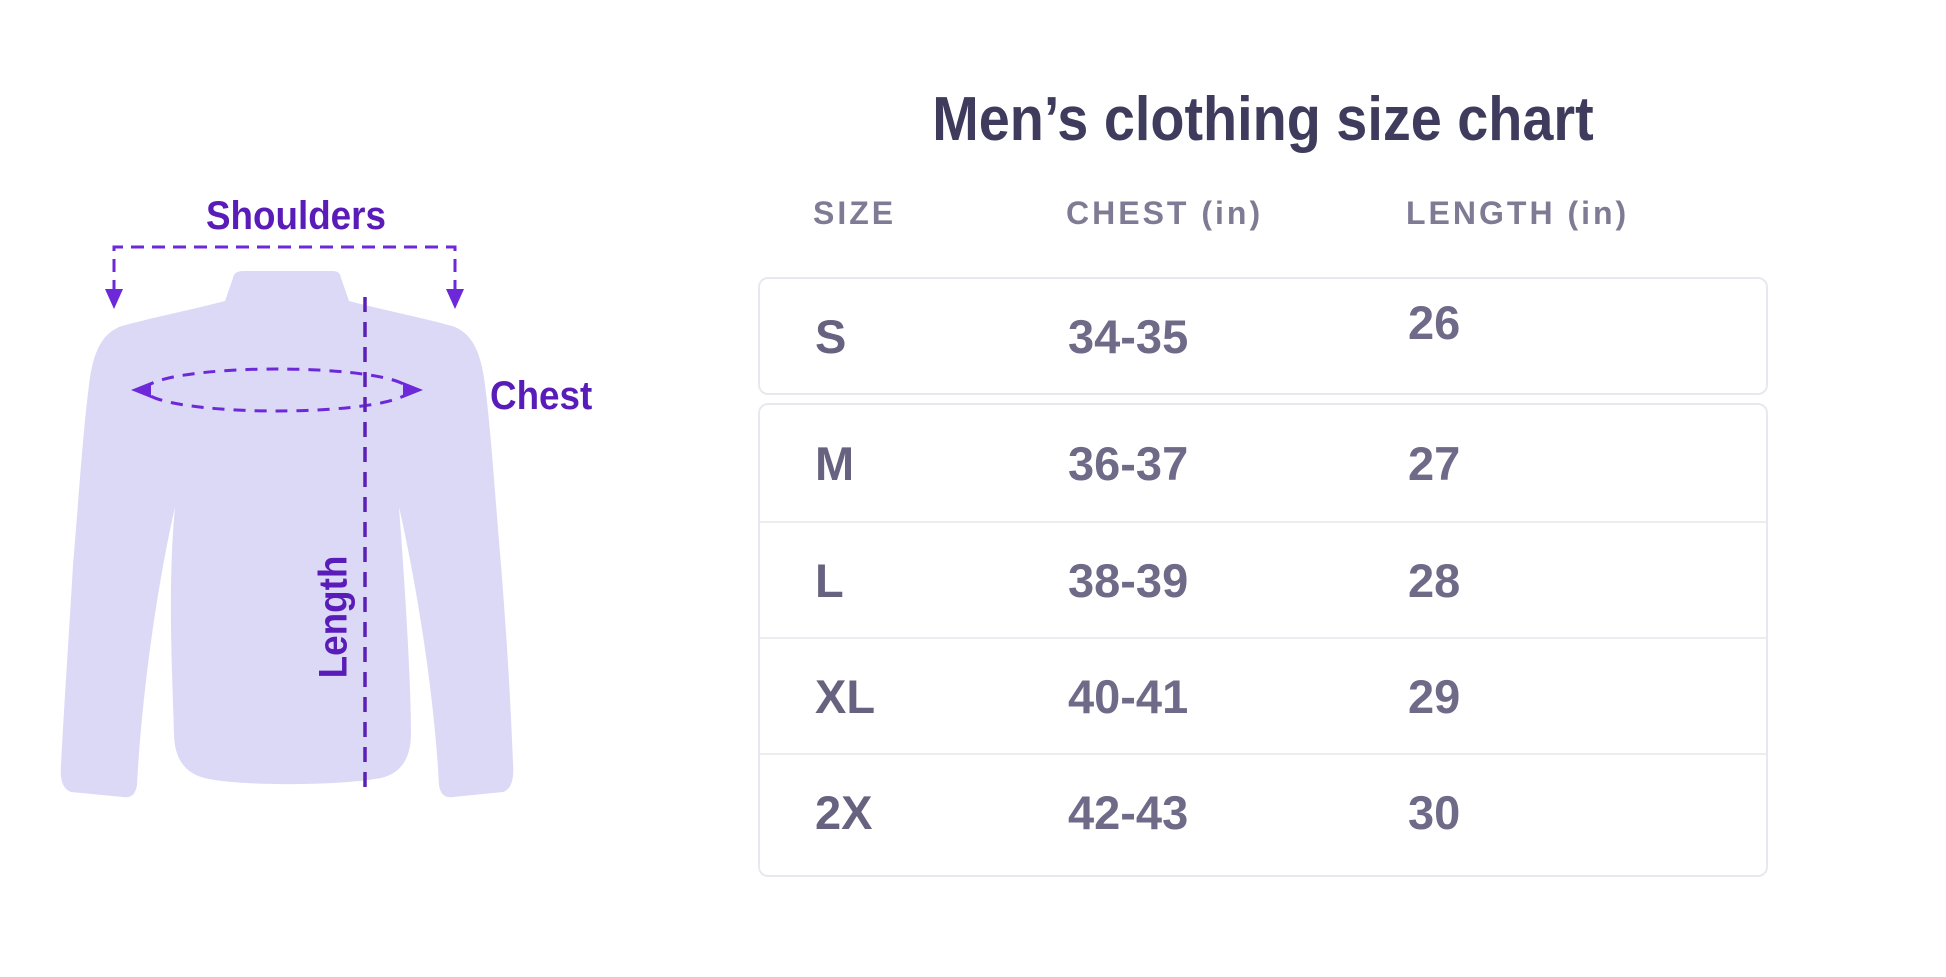 This screenshot has height=977, width=1946. What do you see at coordinates (1434, 322) in the screenshot?
I see `length-cell: 26` at bounding box center [1434, 322].